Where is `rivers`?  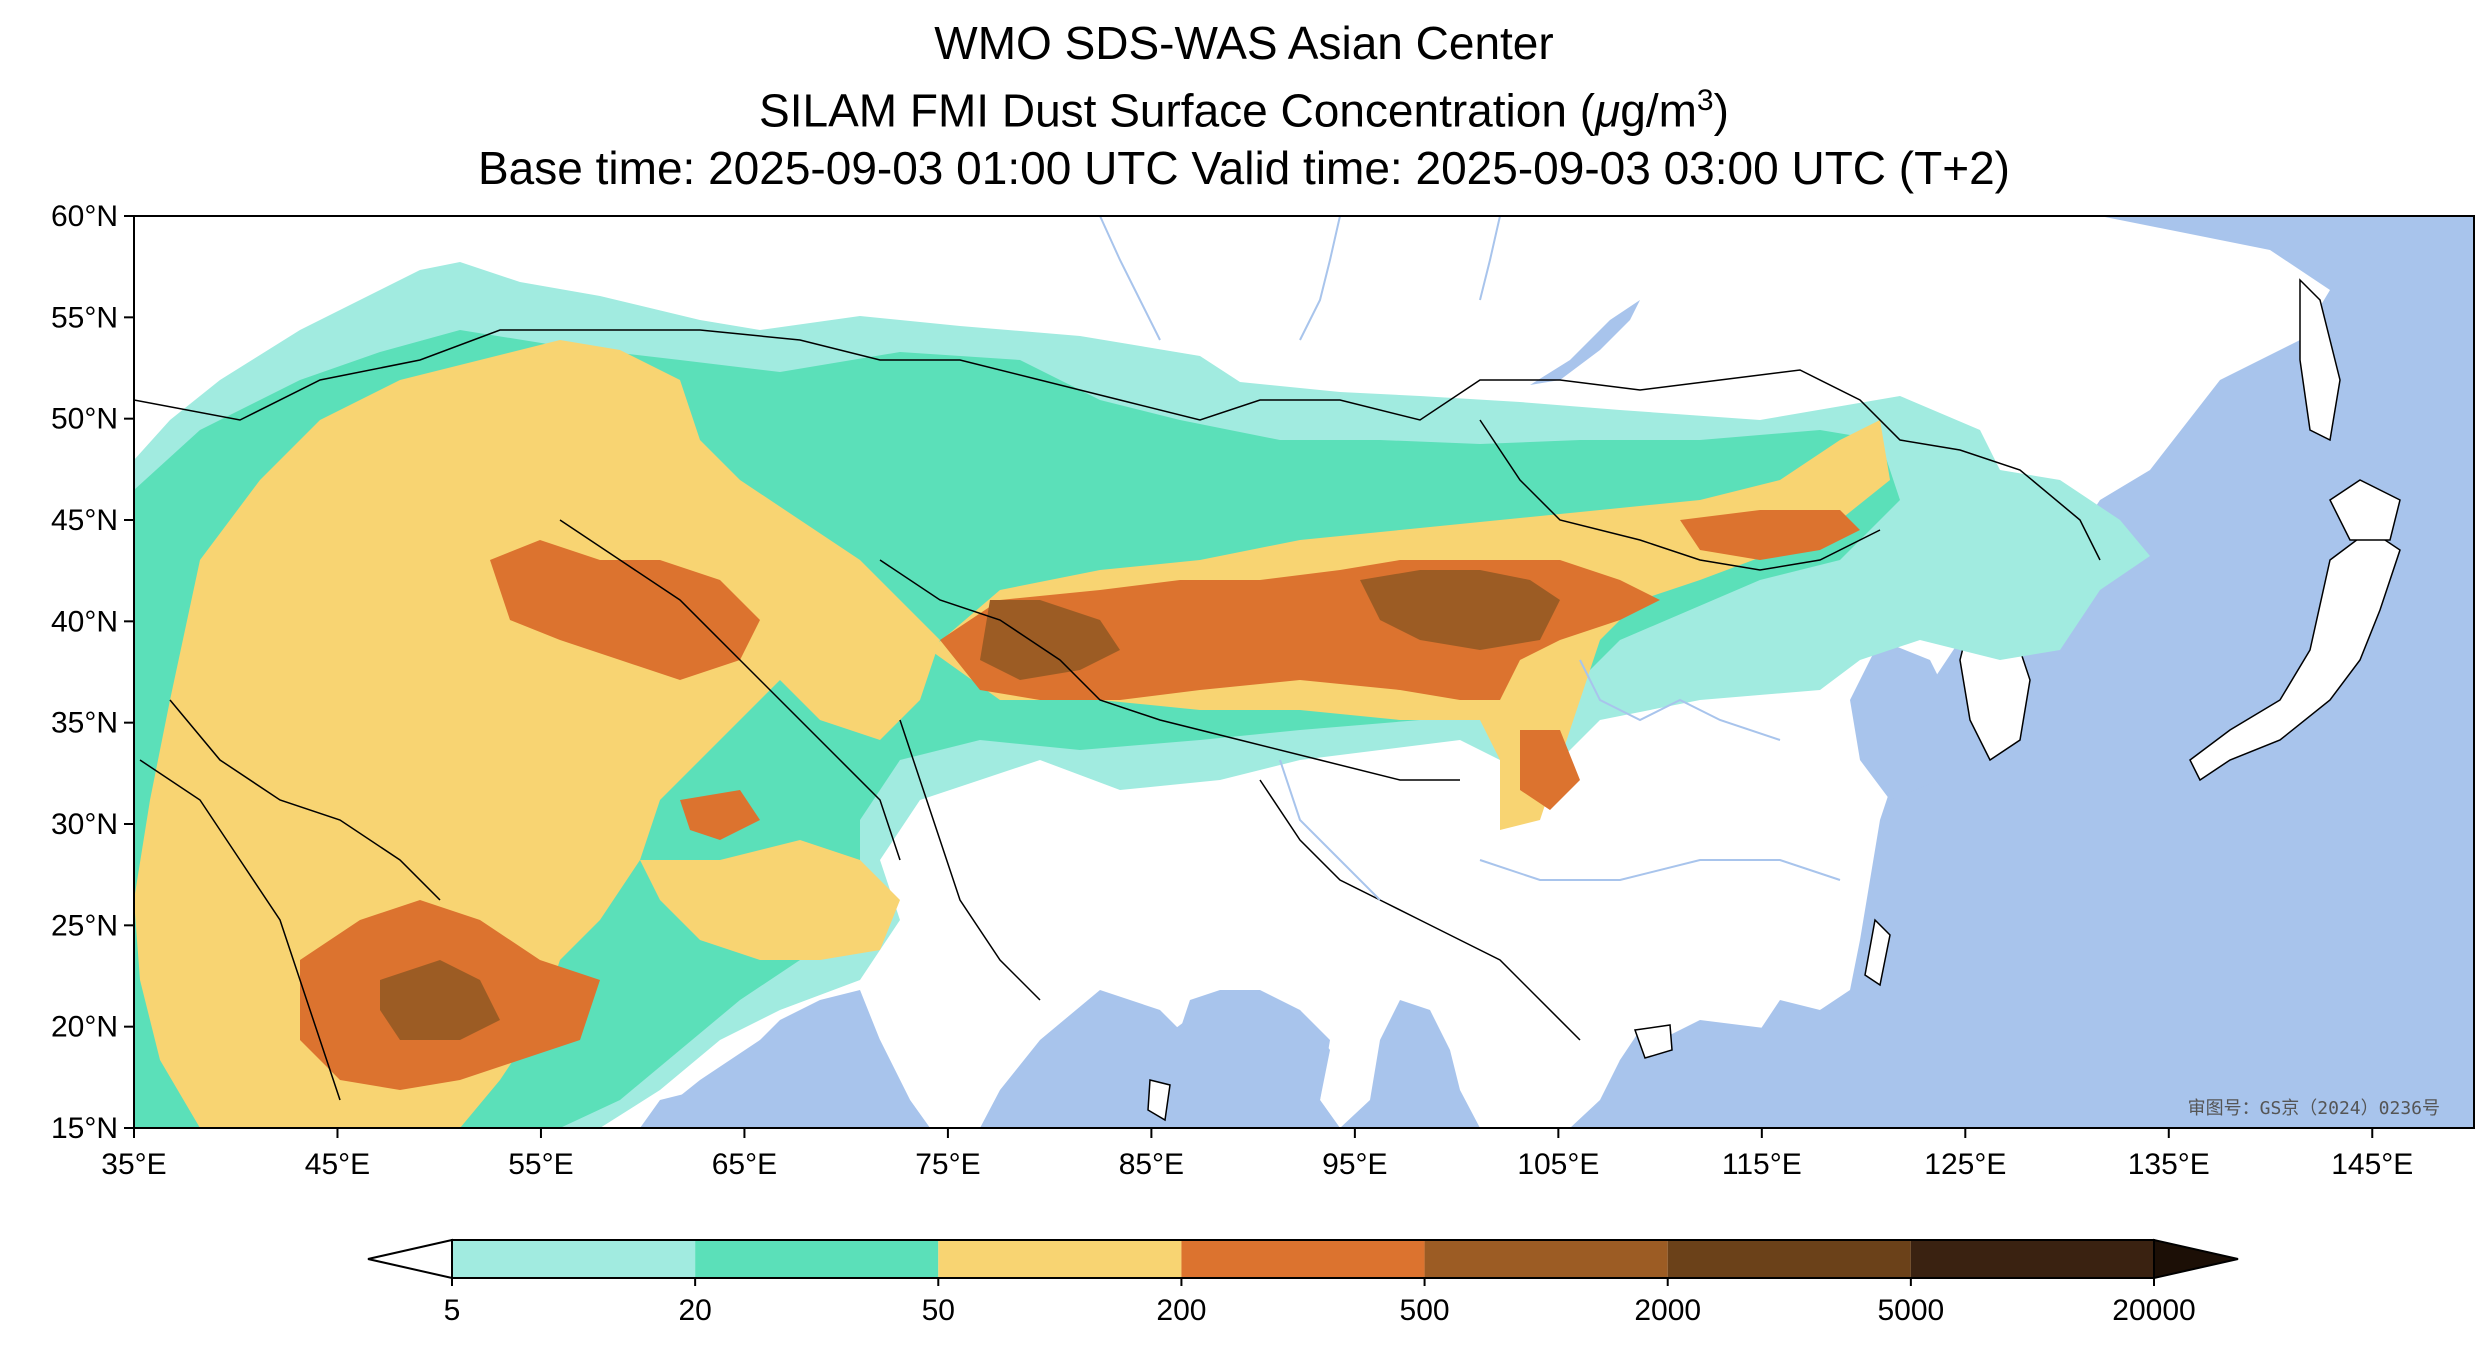
rivers is located at coordinates (1470, 558).